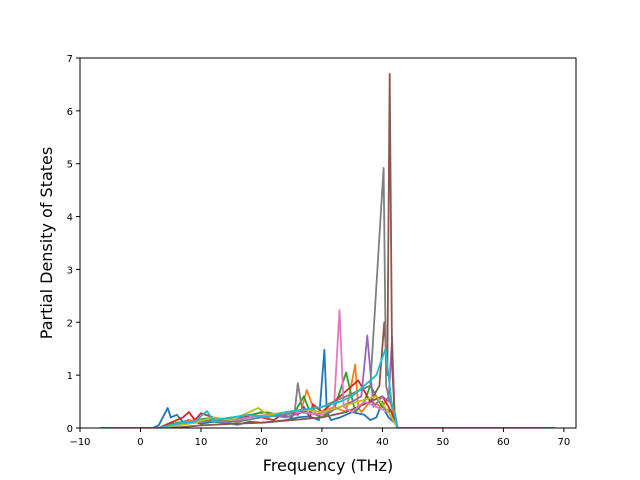  I want to click on x-tick-label: 10, so click(201, 442).